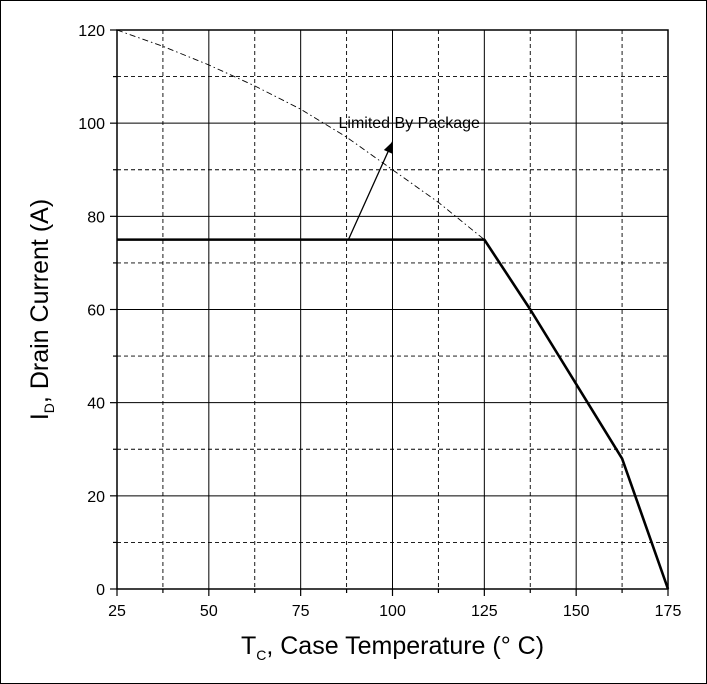 This screenshot has width=707, height=684. I want to click on y-axis-title: ID, Drain Current (A), so click(41, 309).